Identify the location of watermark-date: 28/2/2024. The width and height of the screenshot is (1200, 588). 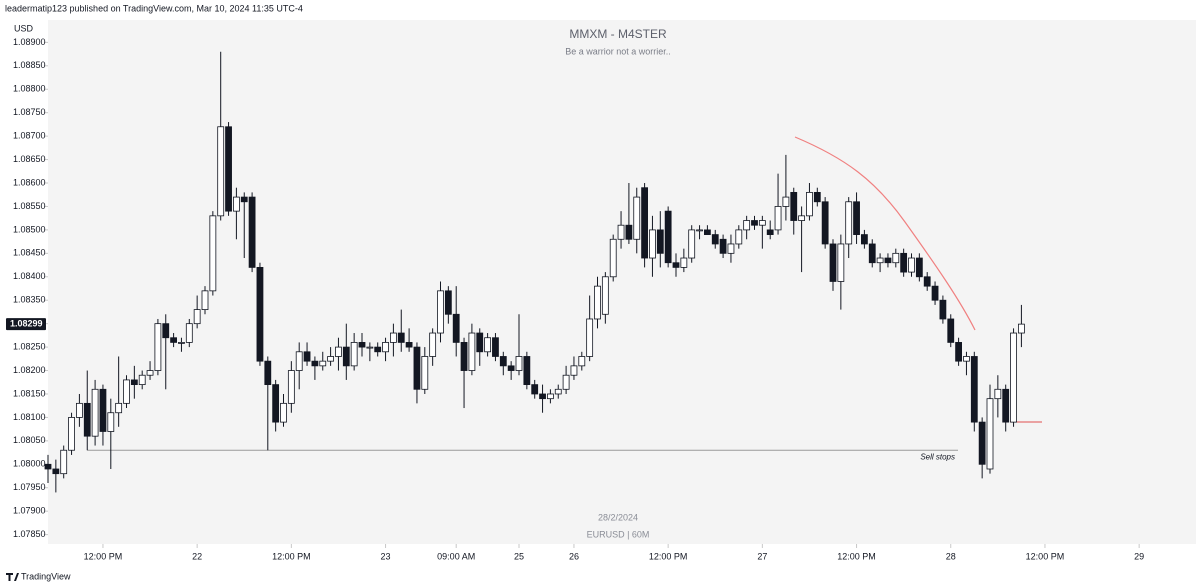
(618, 517).